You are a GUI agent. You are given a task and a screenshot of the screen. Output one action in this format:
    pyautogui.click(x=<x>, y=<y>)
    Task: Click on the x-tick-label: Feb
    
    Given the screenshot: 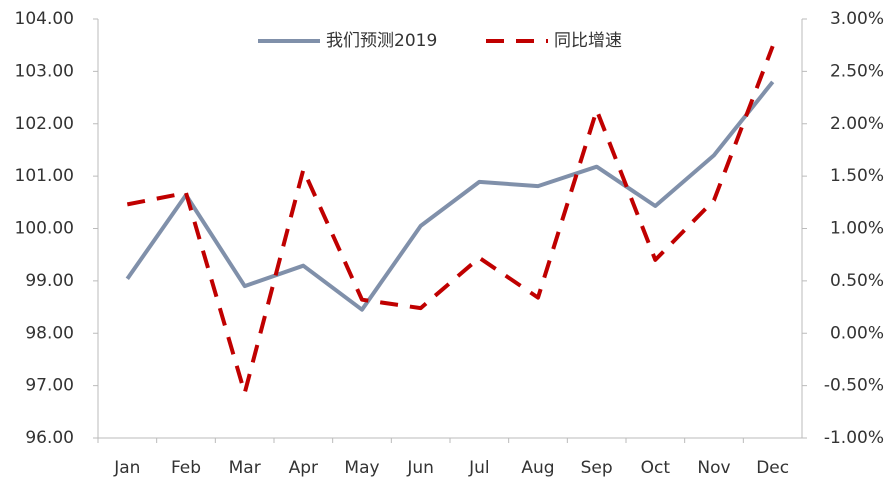 What is the action you would take?
    pyautogui.click(x=186, y=468)
    